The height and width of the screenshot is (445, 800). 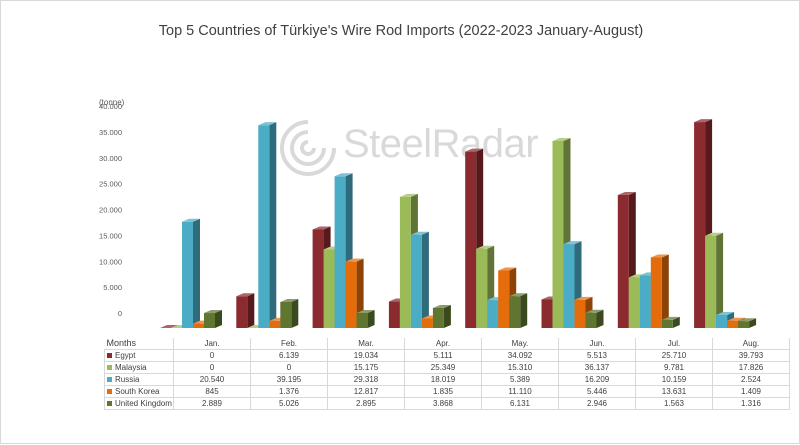 What do you see at coordinates (366, 355) in the screenshot?
I see `data-label: 19.034` at bounding box center [366, 355].